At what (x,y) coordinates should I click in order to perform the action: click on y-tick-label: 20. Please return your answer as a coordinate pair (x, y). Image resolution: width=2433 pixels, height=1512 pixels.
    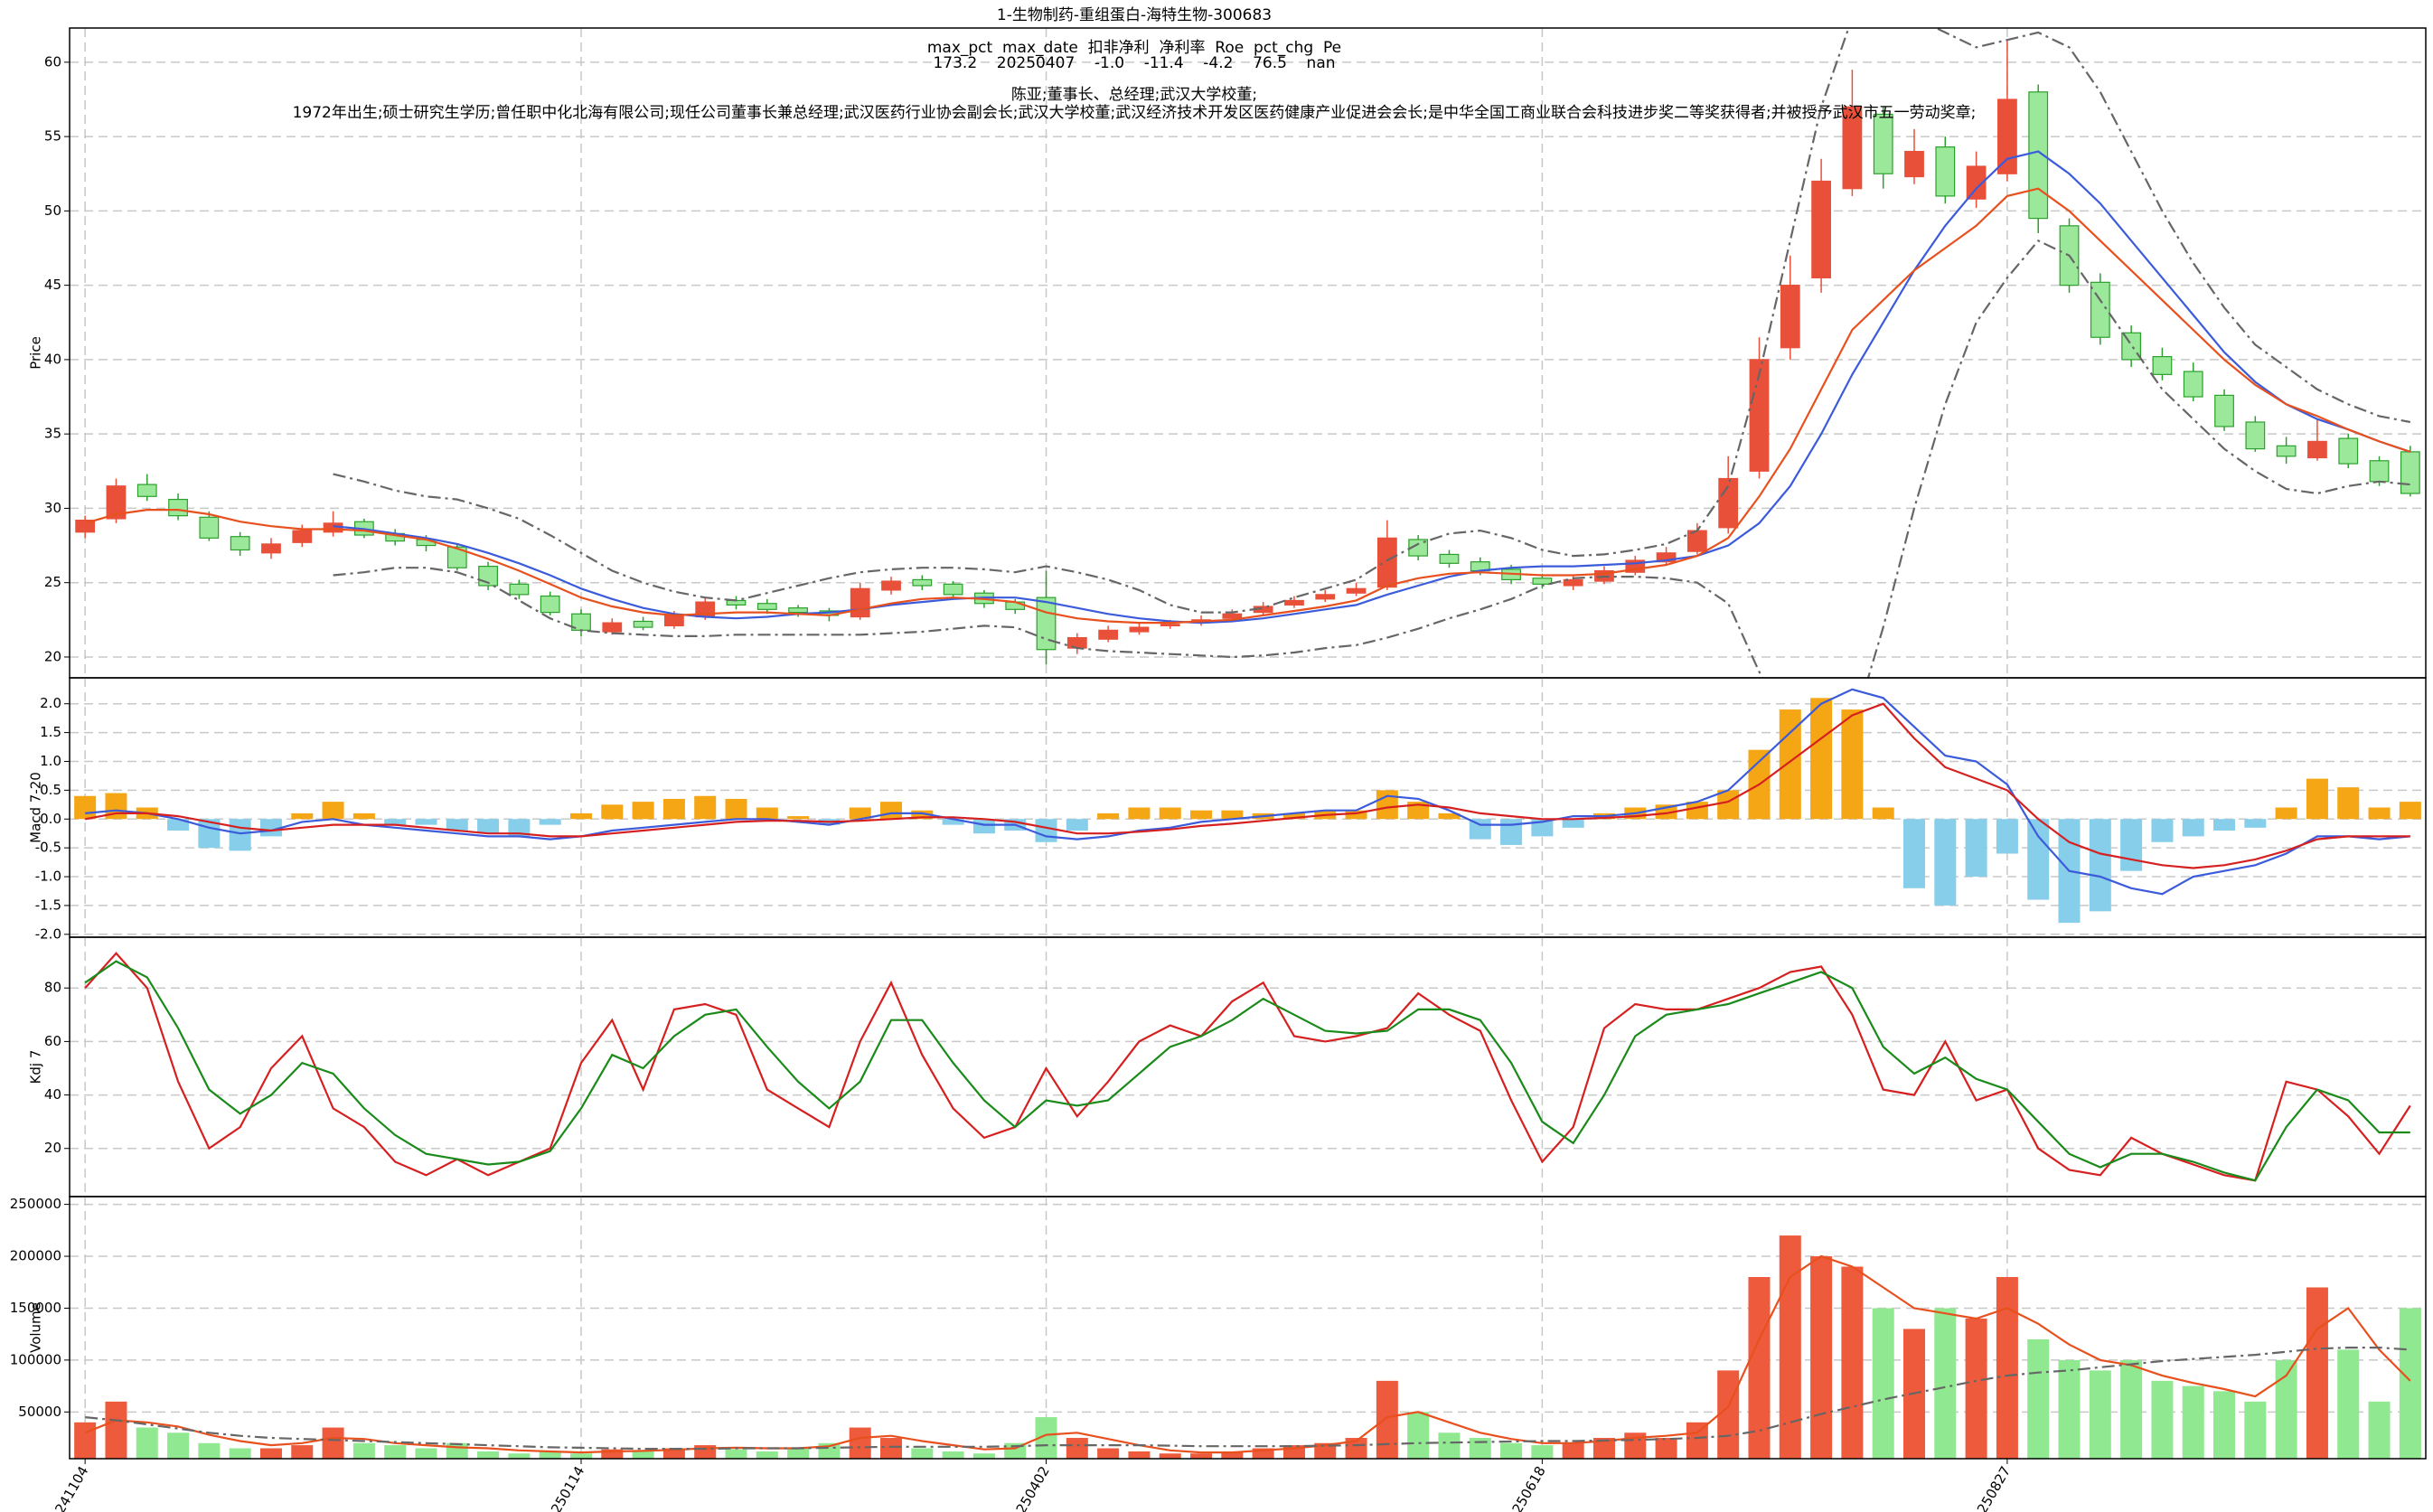
    Looking at the image, I should click on (53, 656).